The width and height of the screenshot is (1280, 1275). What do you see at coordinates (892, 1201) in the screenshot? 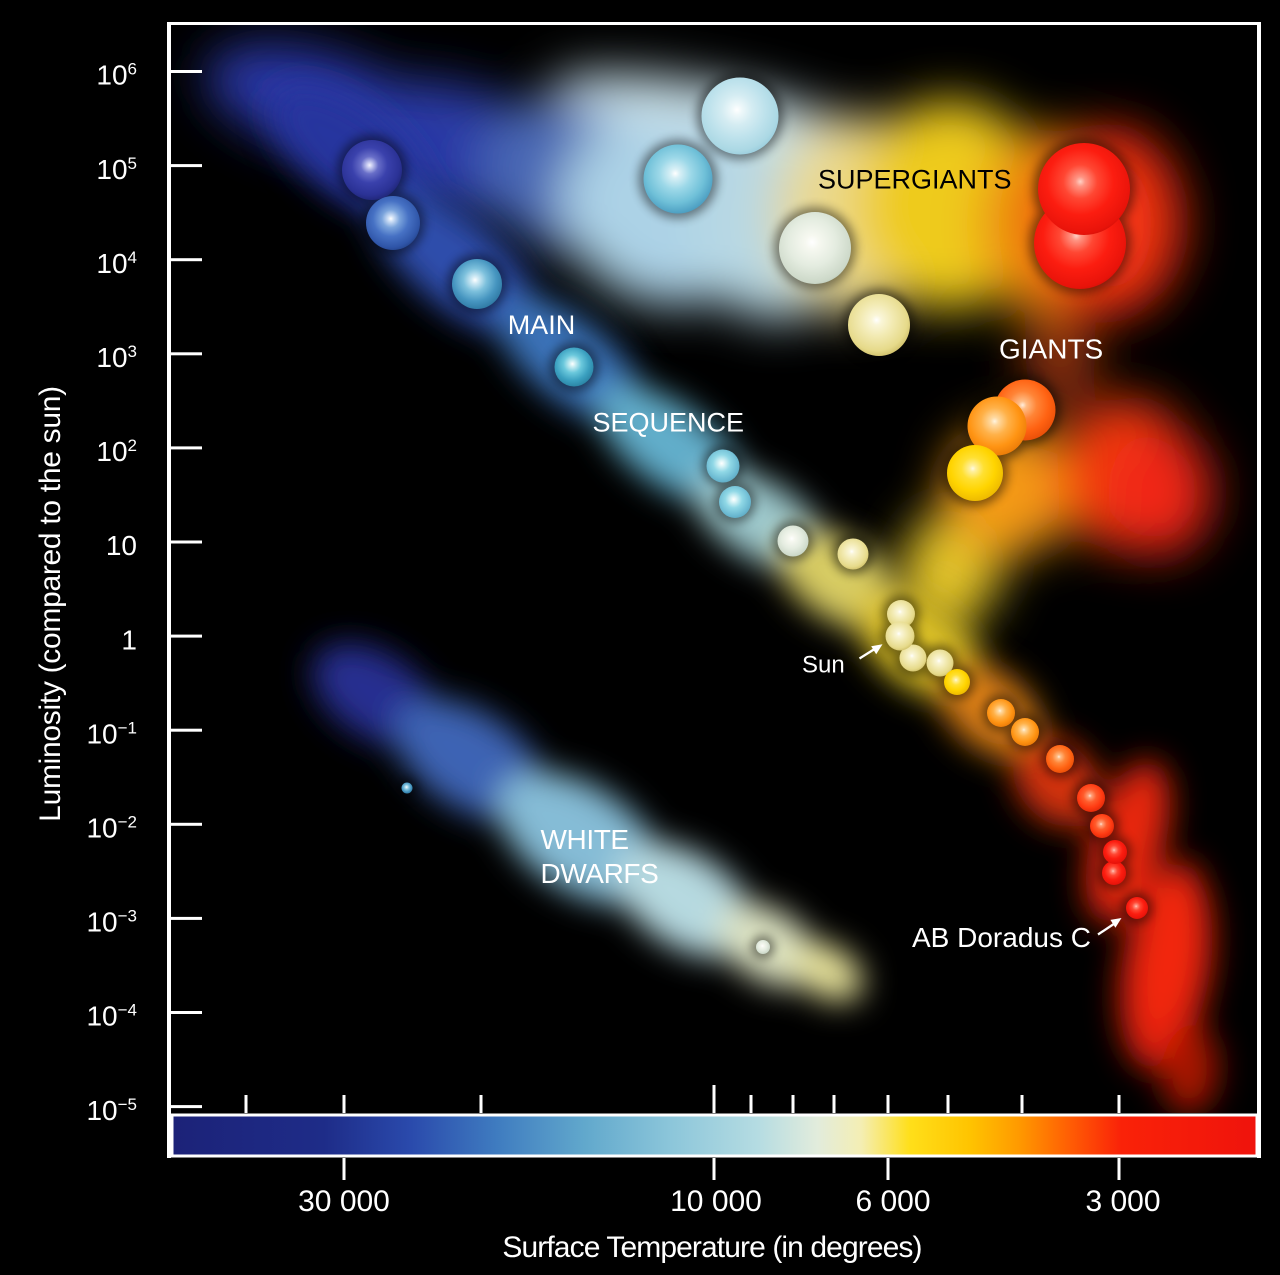
I see `svg-text: 6 000` at bounding box center [892, 1201].